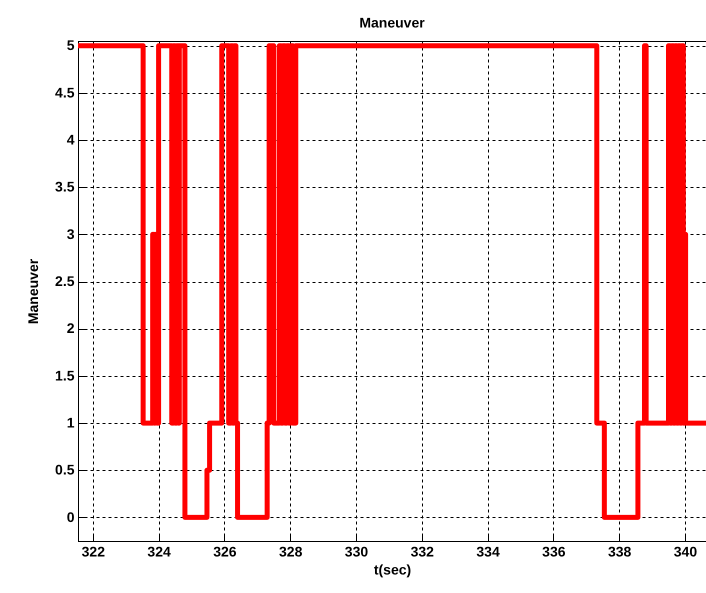 This screenshot has height=593, width=706. What do you see at coordinates (70, 140) in the screenshot?
I see `y-tick-label: 4` at bounding box center [70, 140].